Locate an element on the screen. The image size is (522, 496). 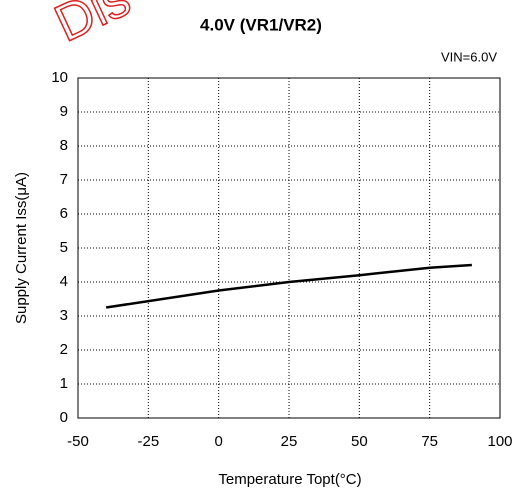
y-tick-label: 7 is located at coordinates (64, 179).